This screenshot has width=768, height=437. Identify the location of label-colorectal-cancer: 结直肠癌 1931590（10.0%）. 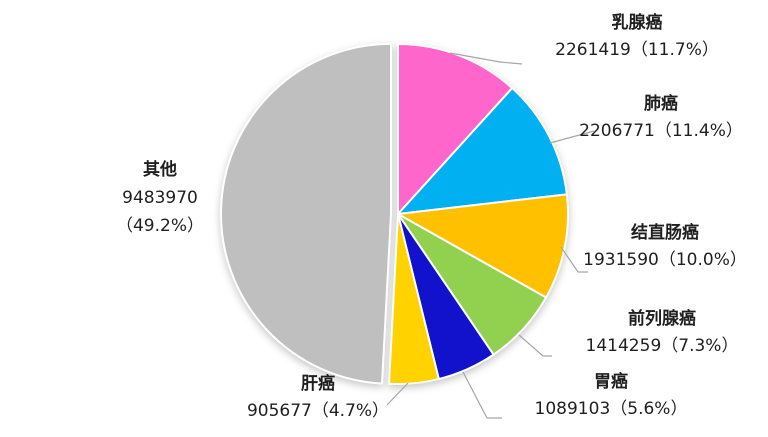
(665, 247).